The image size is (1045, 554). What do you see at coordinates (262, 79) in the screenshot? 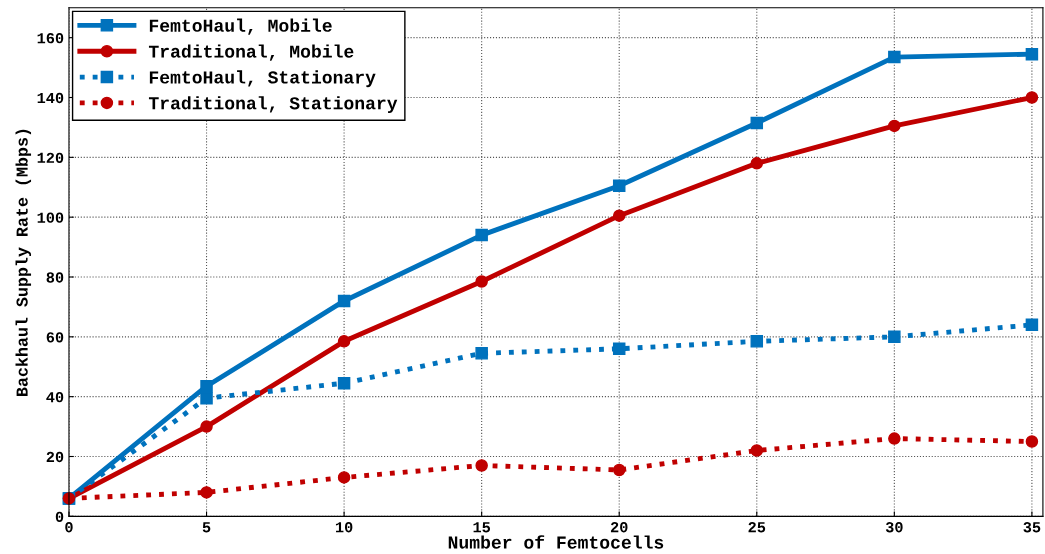
I see `legend-label: FemtoHaul, Stationary` at bounding box center [262, 79].